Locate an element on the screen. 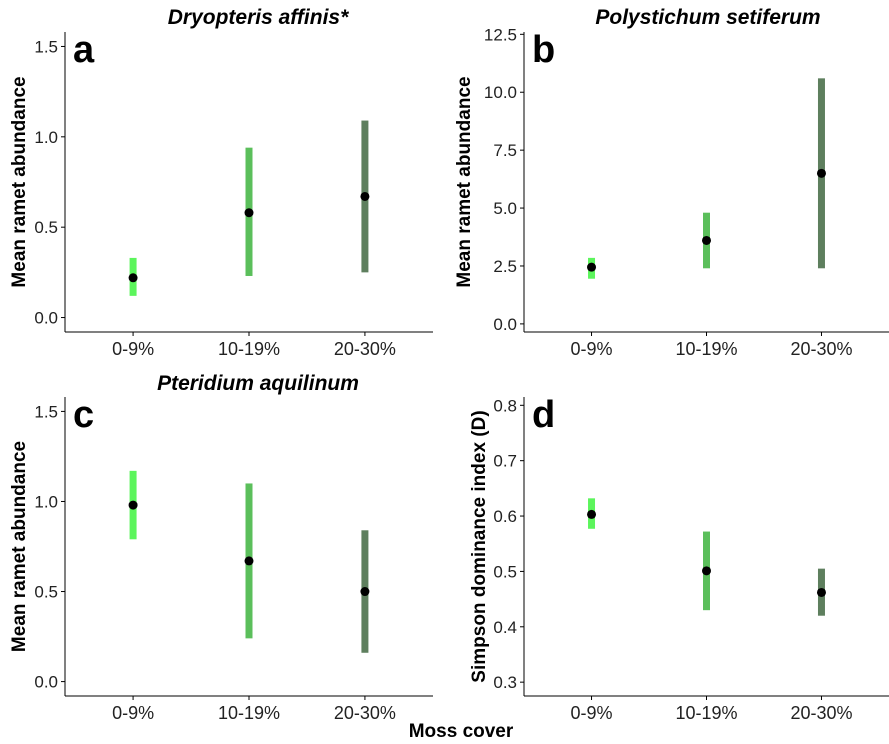 Image resolution: width=889 pixels, height=744 pixels. y-tick-label: 2.5 is located at coordinates (505, 266).